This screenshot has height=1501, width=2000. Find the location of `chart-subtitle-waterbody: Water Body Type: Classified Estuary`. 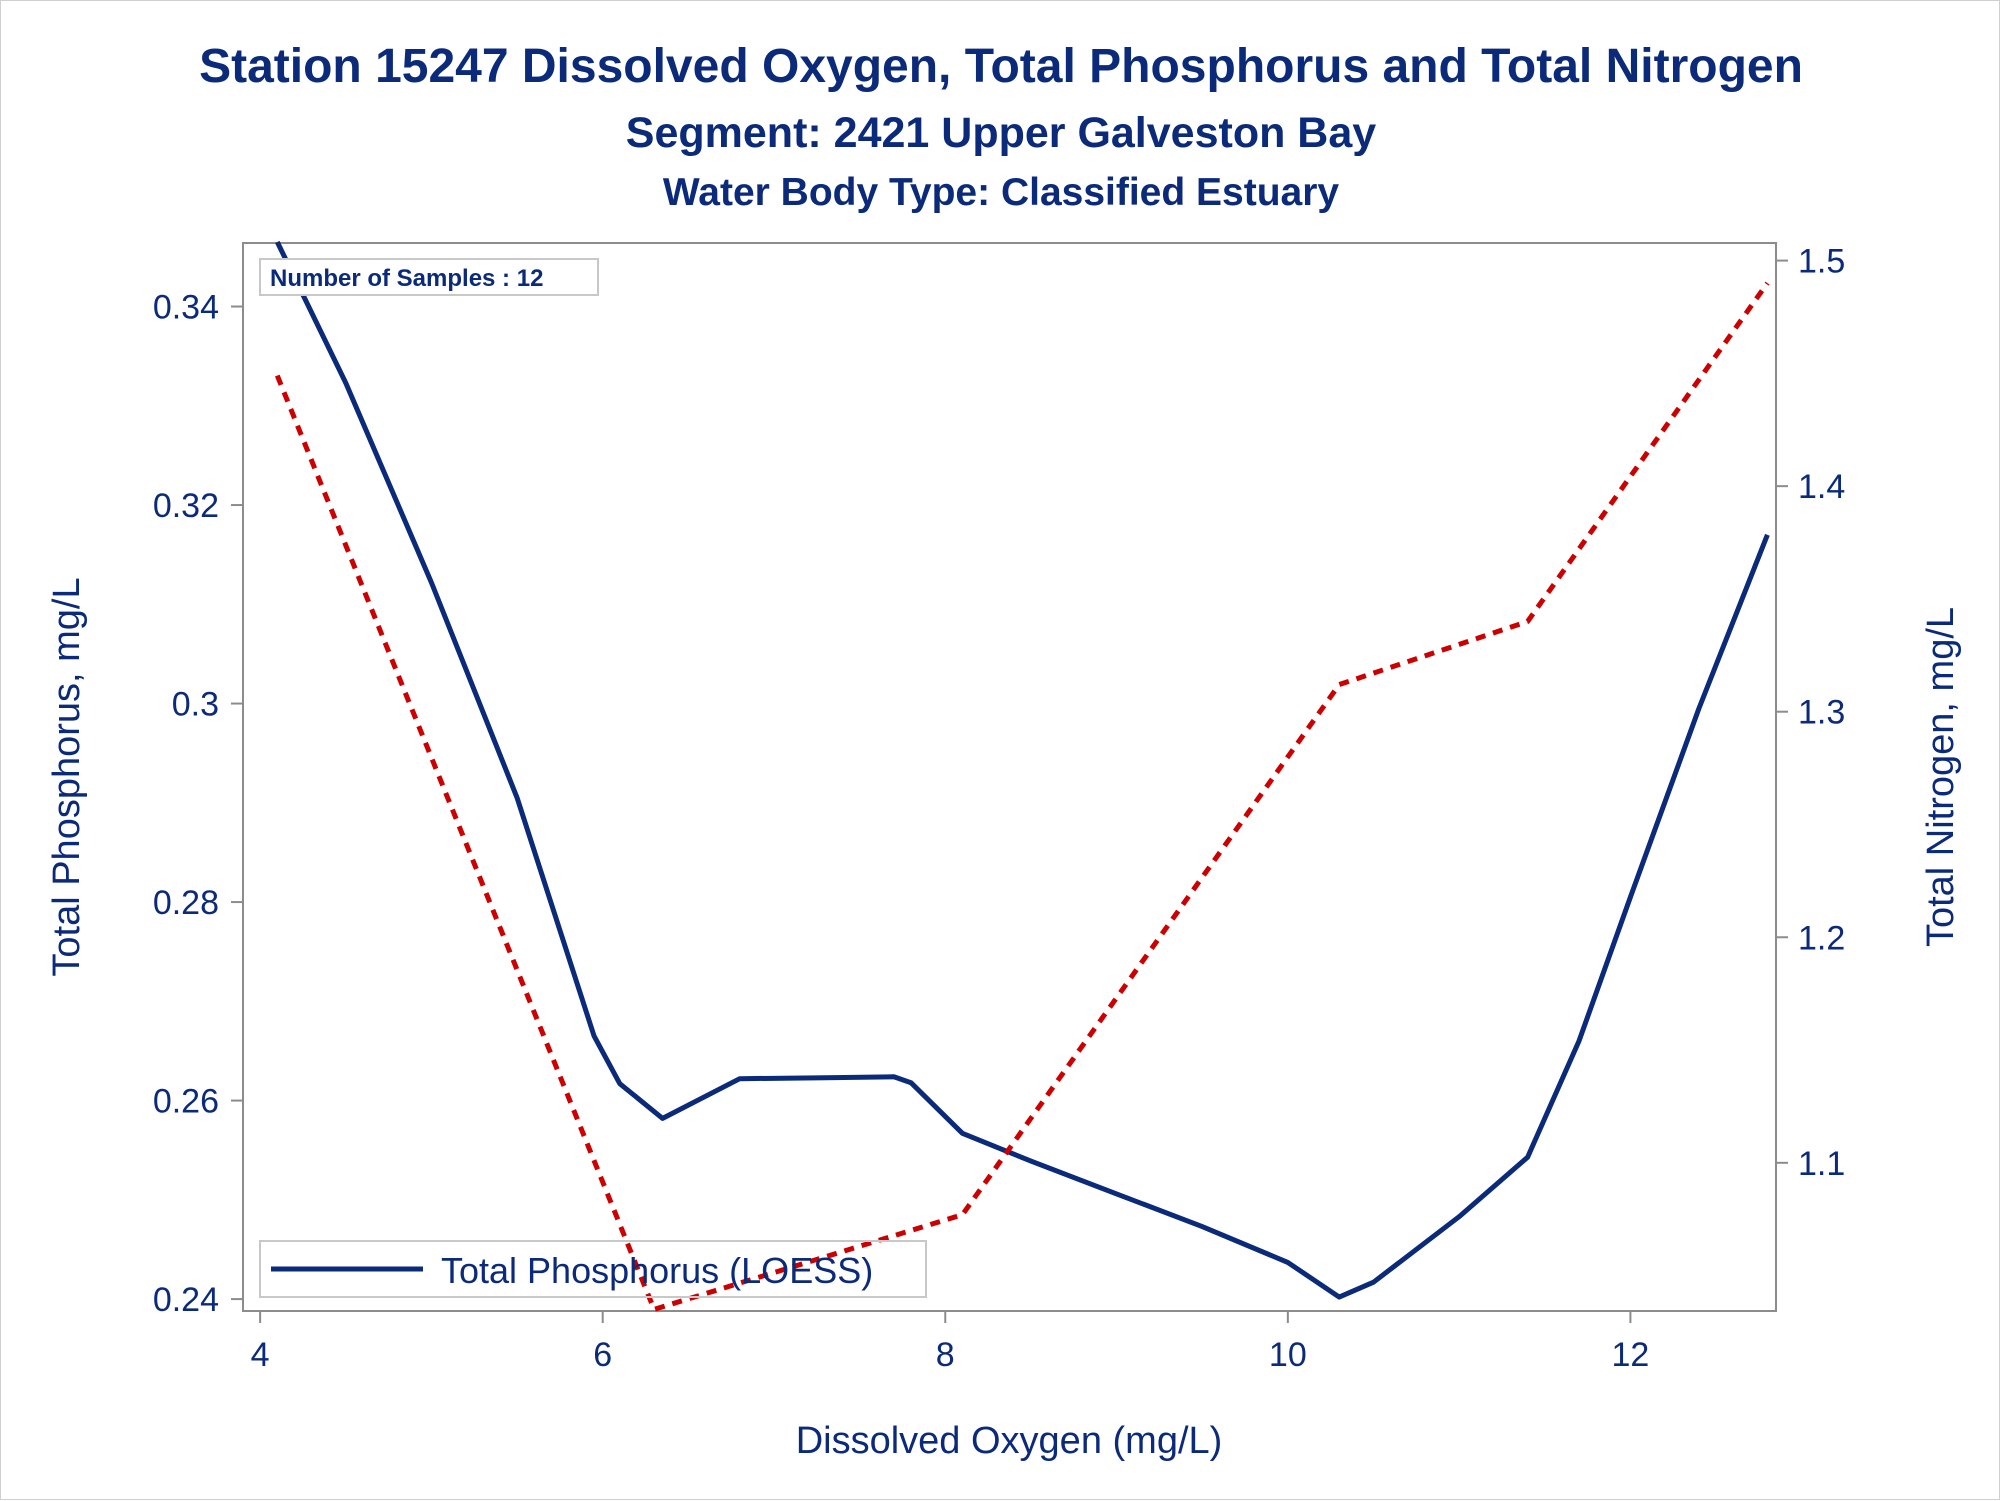

chart-subtitle-waterbody: Water Body Type: Classified Estuary is located at coordinates (1001, 192).